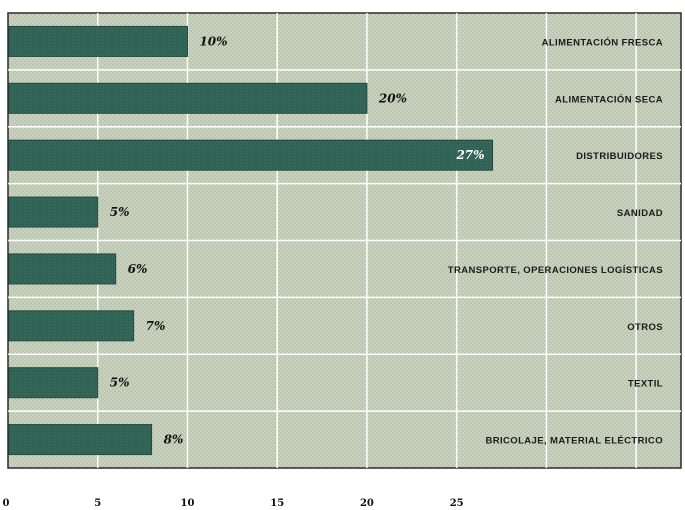 This screenshot has width=685, height=510. Describe the element at coordinates (392, 98) in the screenshot. I see `bar-value-label: 20%` at that location.